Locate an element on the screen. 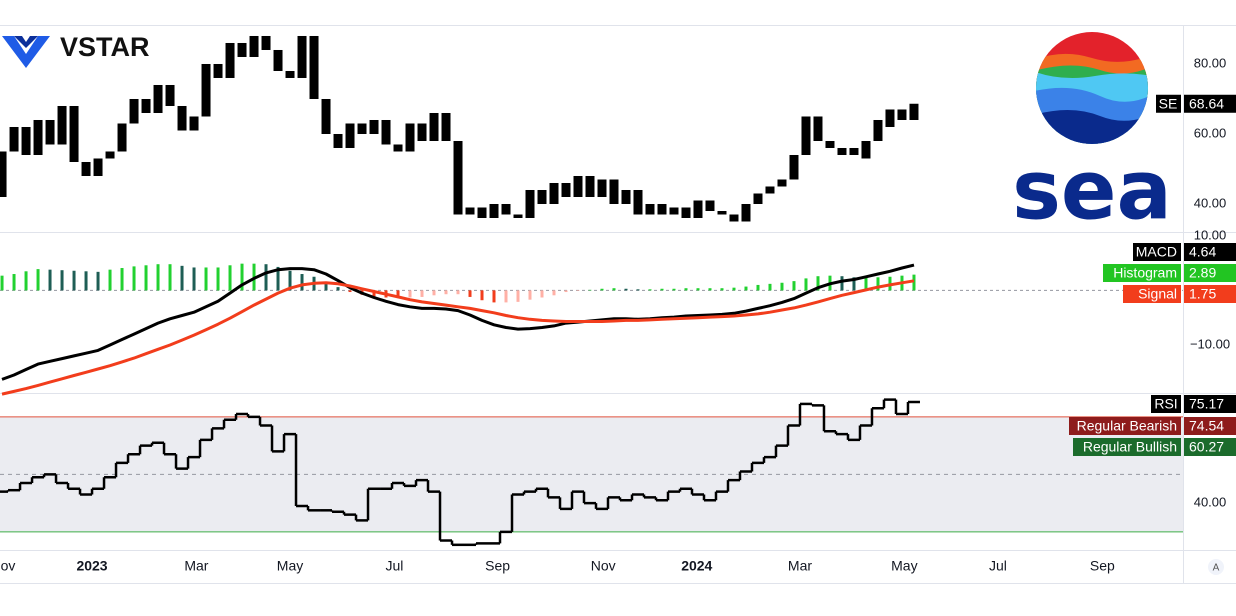 This screenshot has height=616, width=1236. vstar-logo: VSTAR is located at coordinates (76, 50).